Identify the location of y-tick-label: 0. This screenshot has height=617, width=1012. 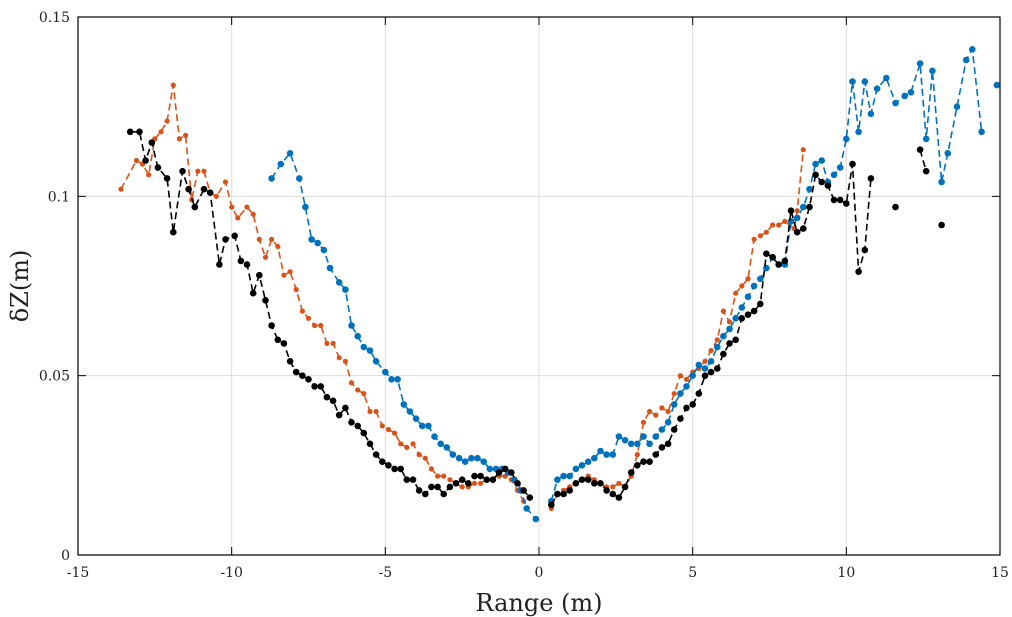
(65, 556).